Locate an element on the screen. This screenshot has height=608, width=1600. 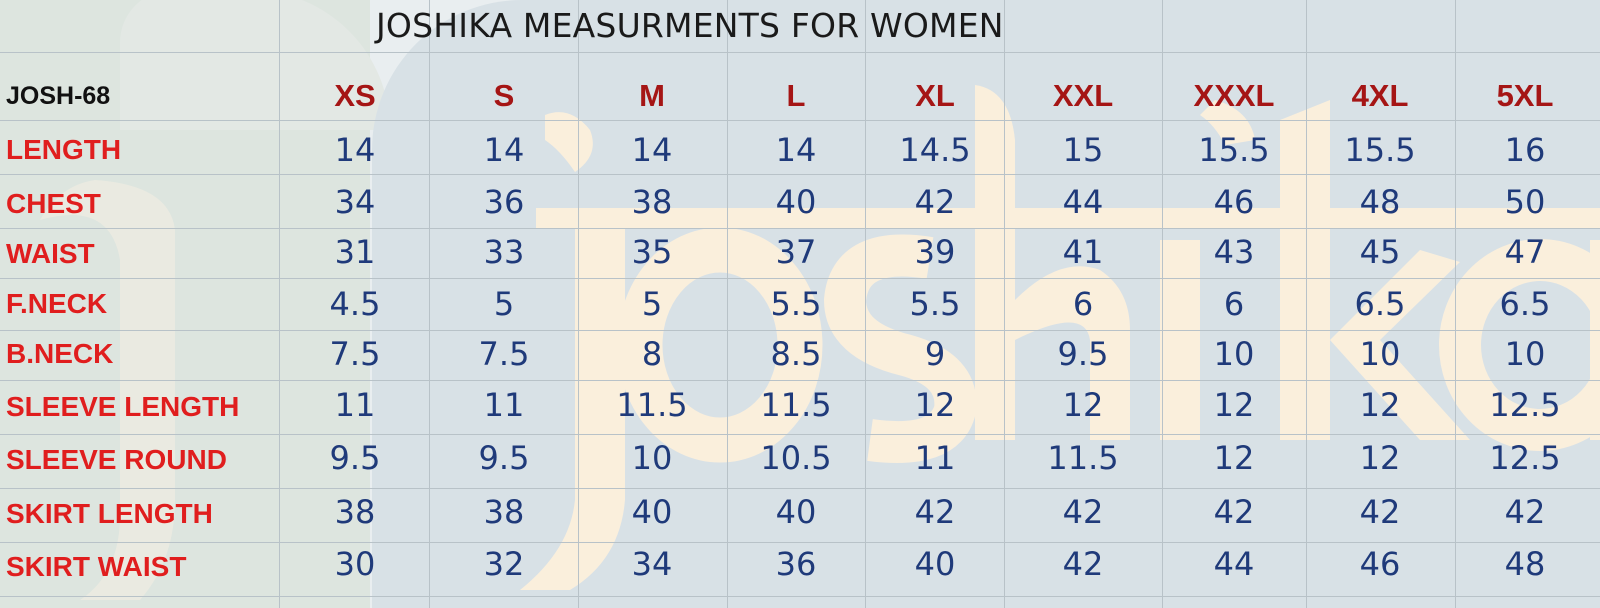
table-cell: 33 is located at coordinates (504, 252).